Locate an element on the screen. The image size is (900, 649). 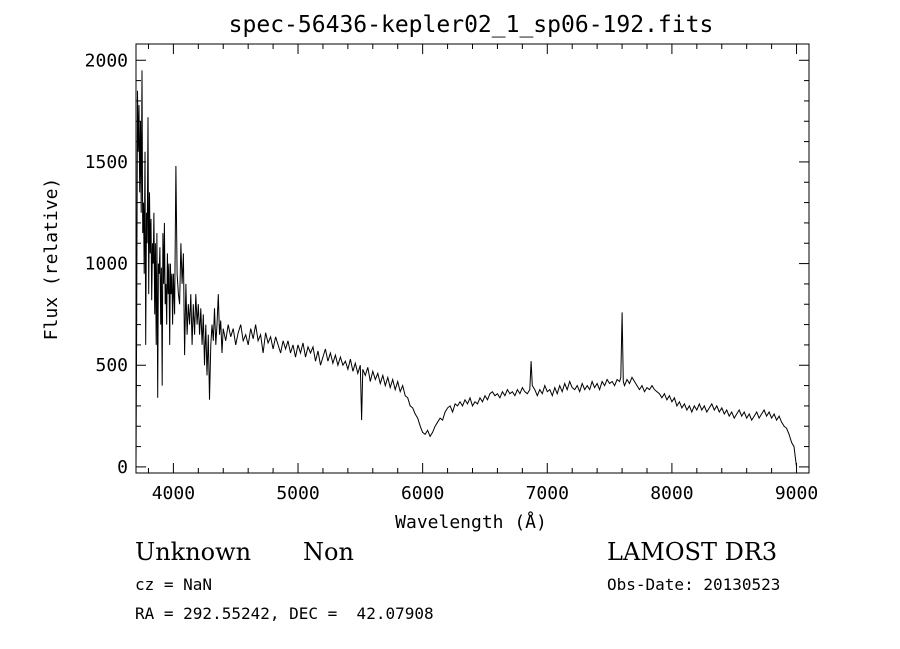
y-tick-label: 1500 is located at coordinates (106, 162).